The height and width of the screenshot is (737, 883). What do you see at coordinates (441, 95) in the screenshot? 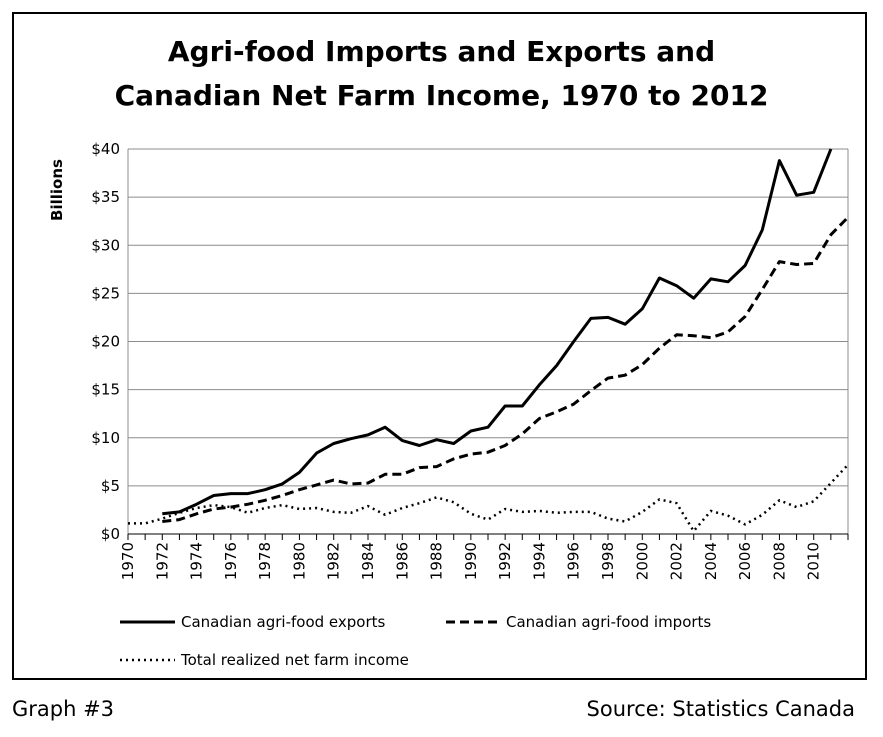
I see `chart-title-line-2: Canadian Net Farm Income, 1970 to 2012` at bounding box center [441, 95].